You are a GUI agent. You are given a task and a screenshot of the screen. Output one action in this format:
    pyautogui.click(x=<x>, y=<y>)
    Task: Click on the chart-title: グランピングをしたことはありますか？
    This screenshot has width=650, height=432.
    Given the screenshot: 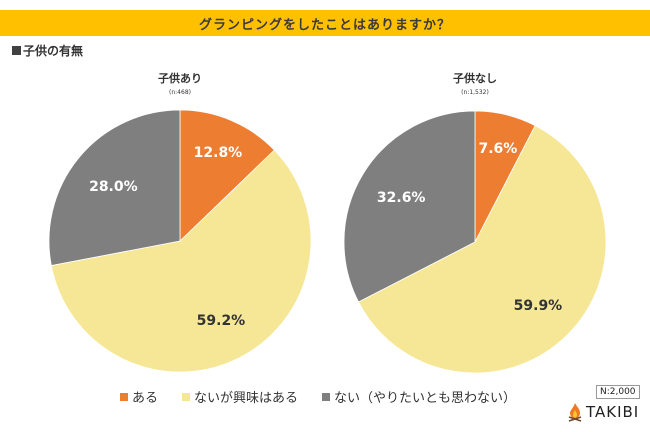 What is the action you would take?
    pyautogui.click(x=324, y=25)
    